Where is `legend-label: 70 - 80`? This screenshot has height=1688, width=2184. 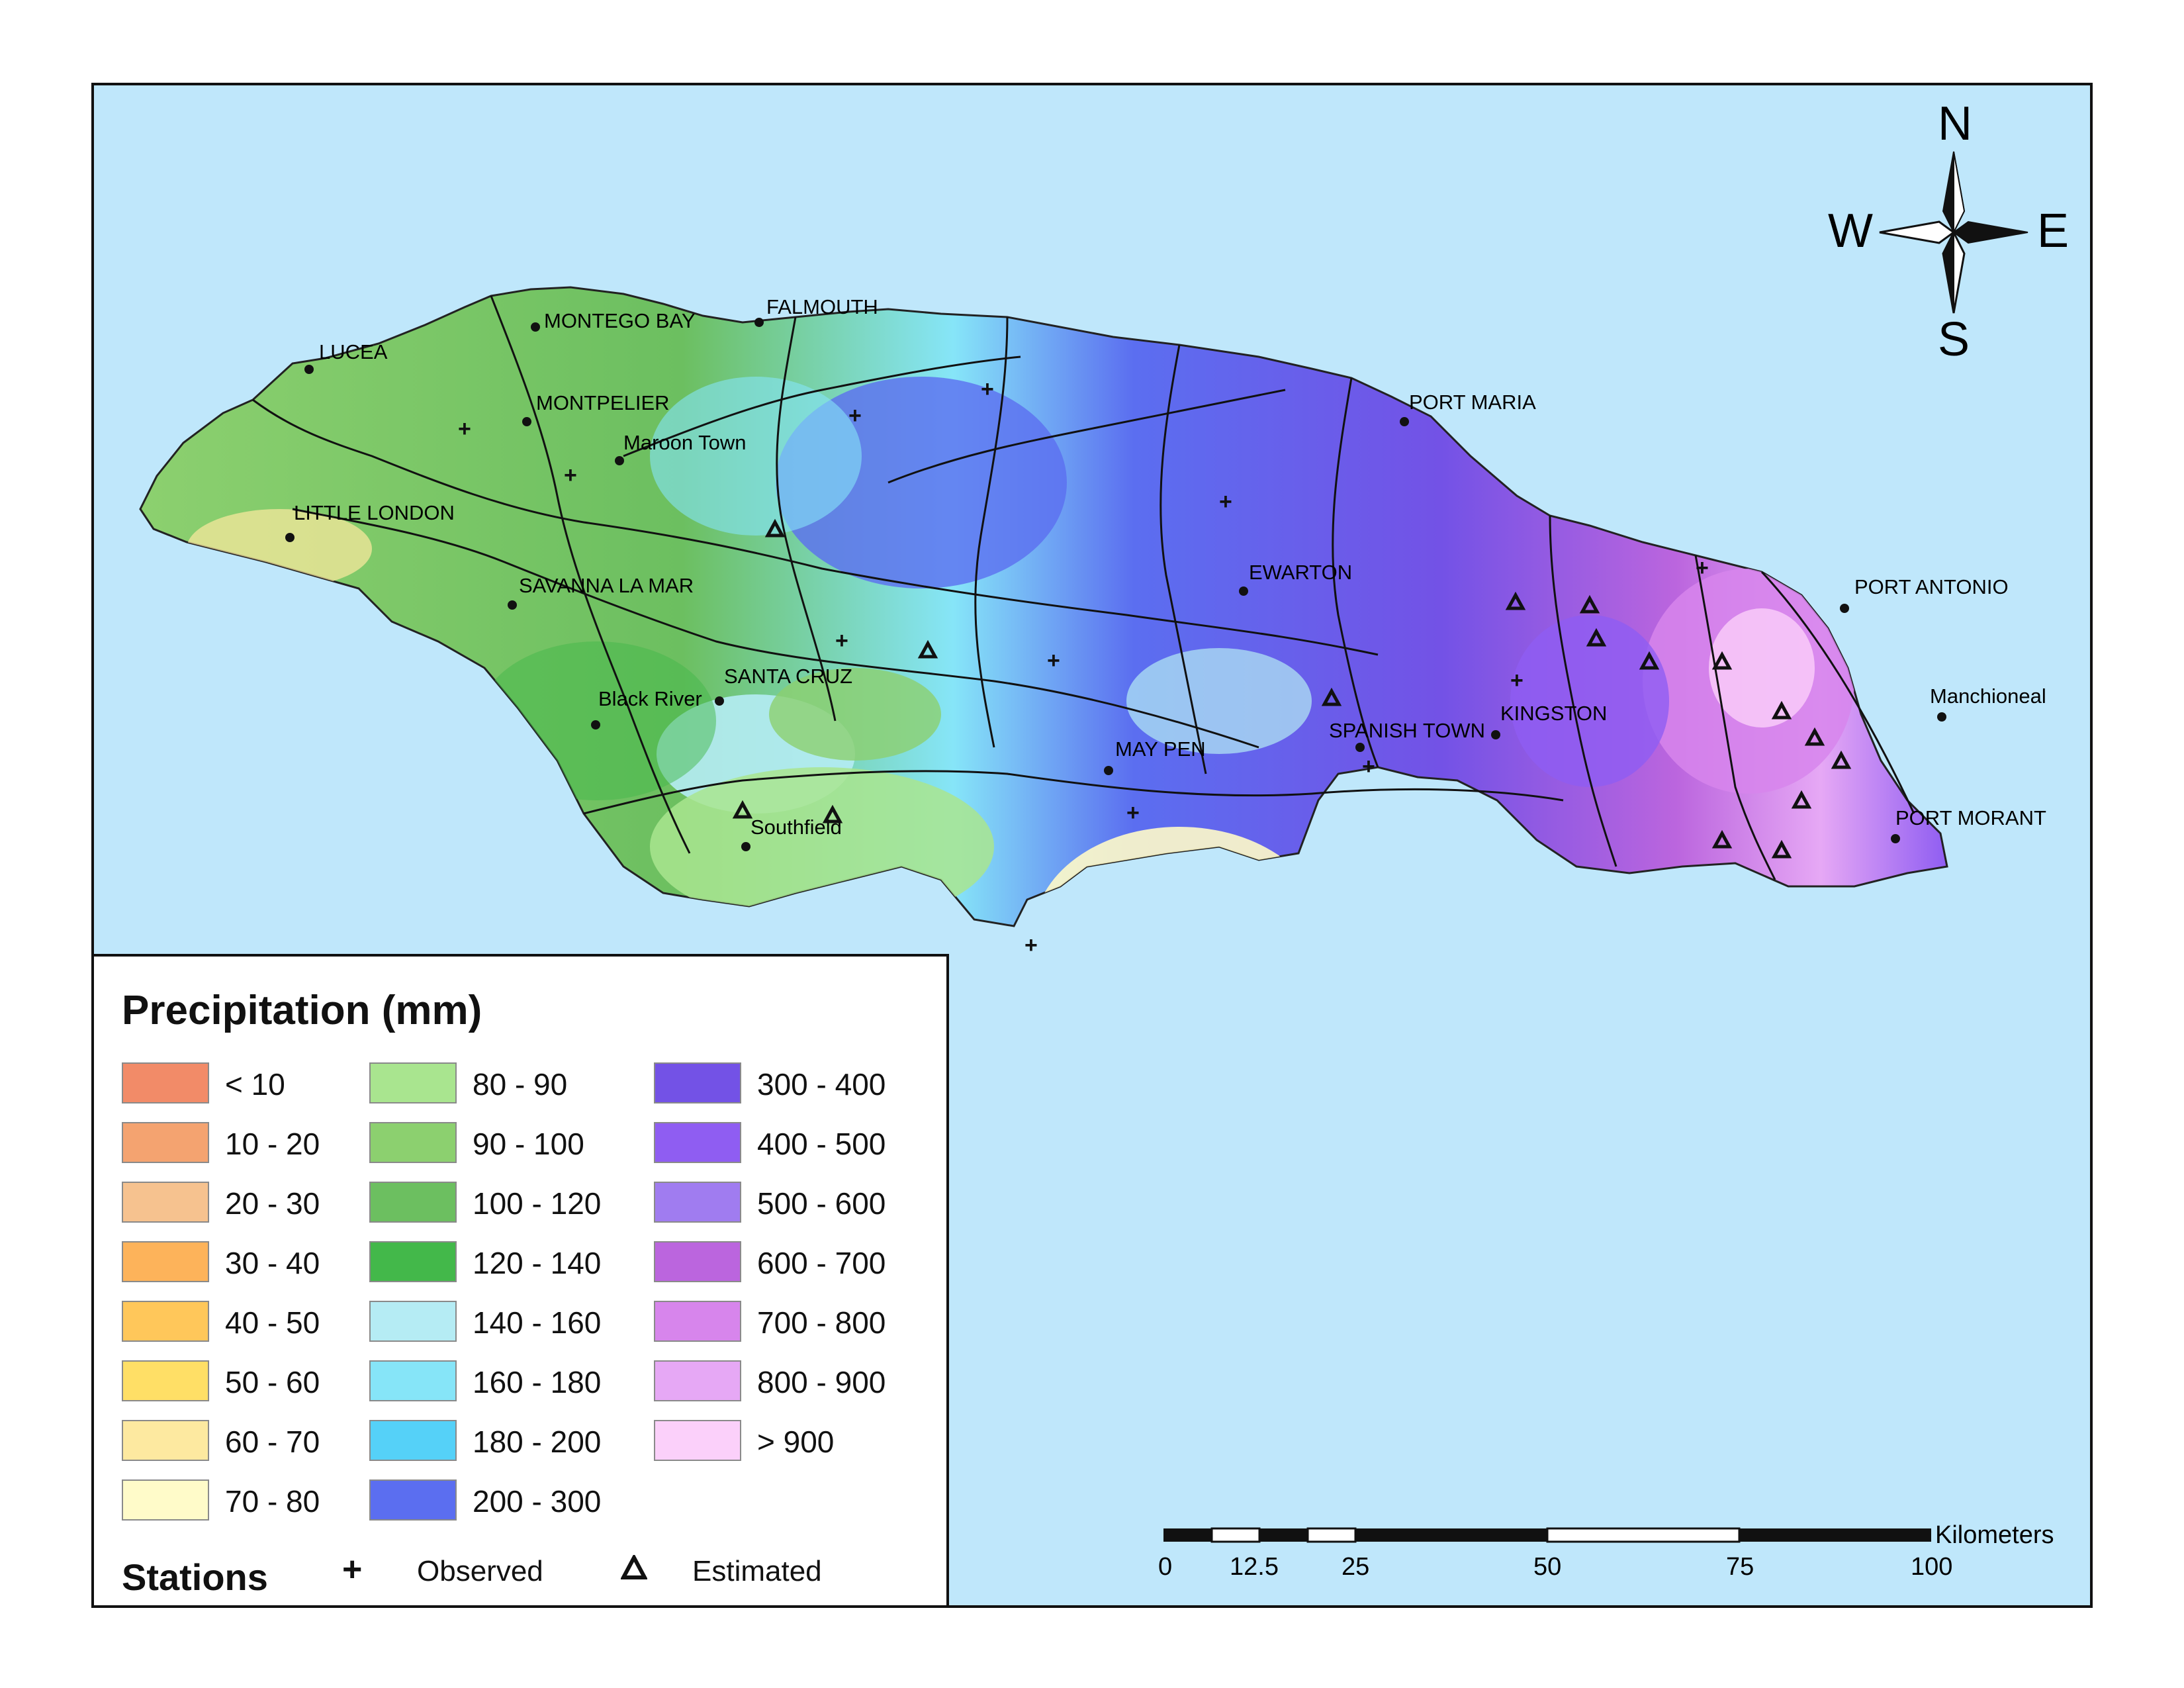
legend-label: 70 - 80 is located at coordinates (272, 1501).